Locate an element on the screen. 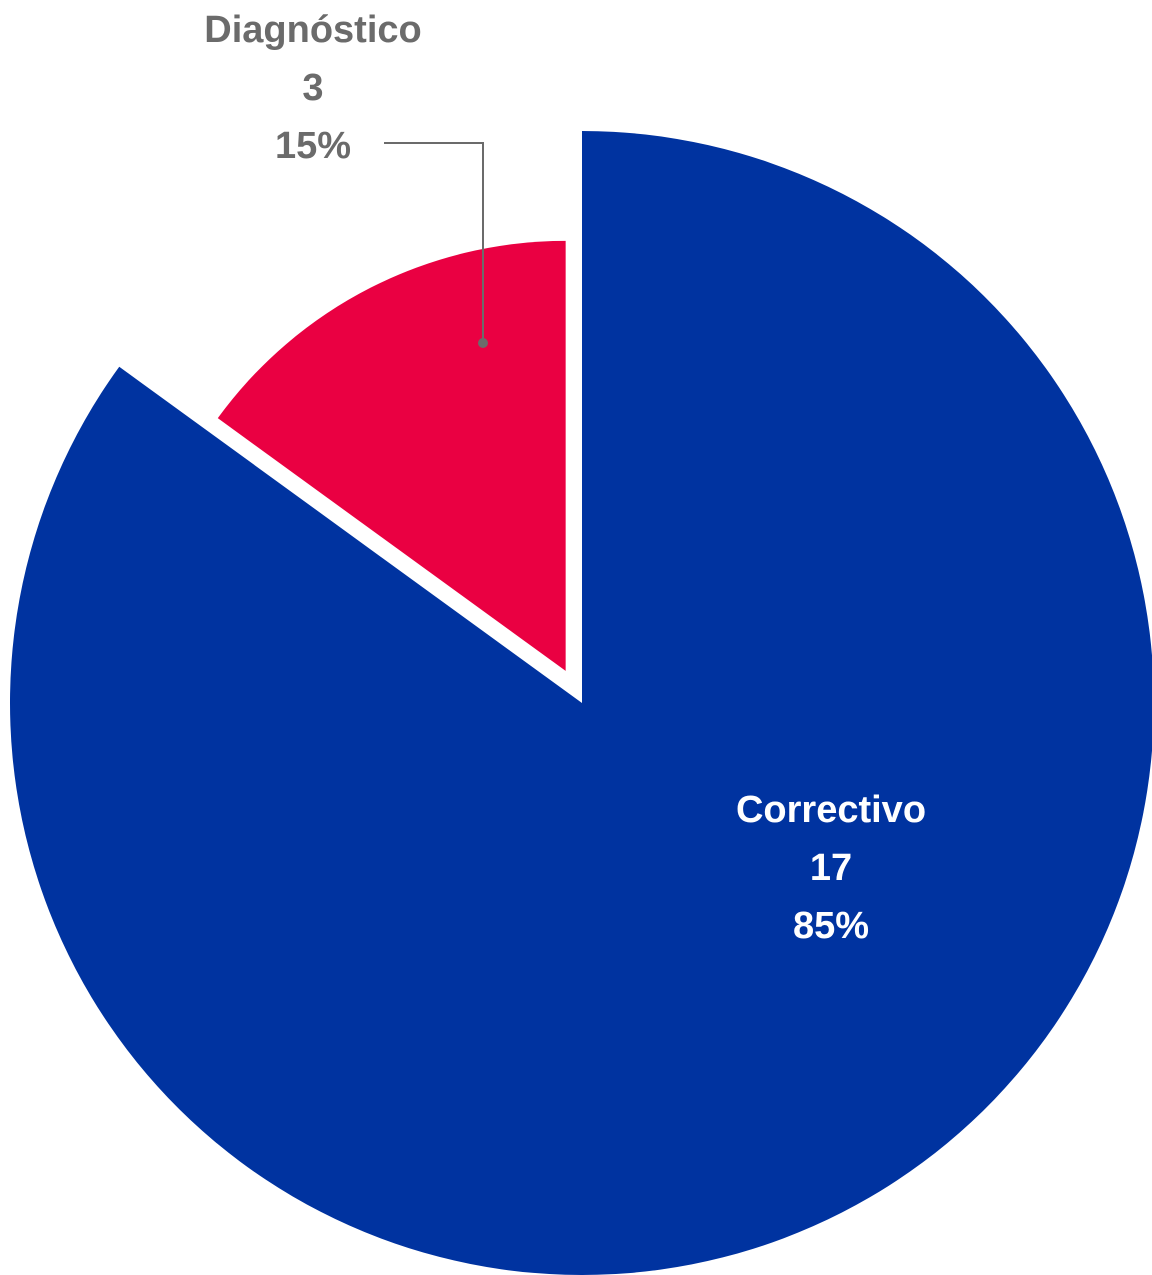  diagnostico-leader-dot is located at coordinates (483, 343).